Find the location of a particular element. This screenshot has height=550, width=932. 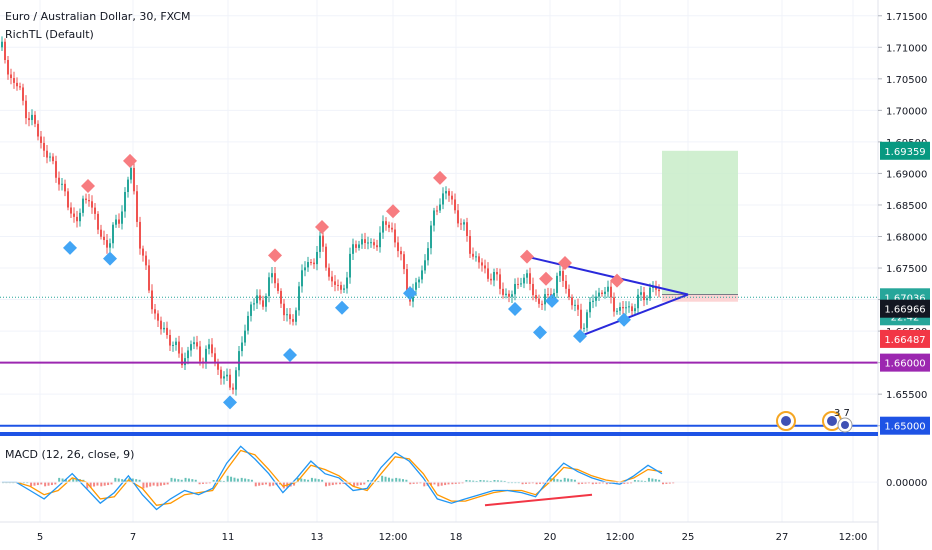

price-tick-label: 1.65500 is located at coordinates (906, 395).